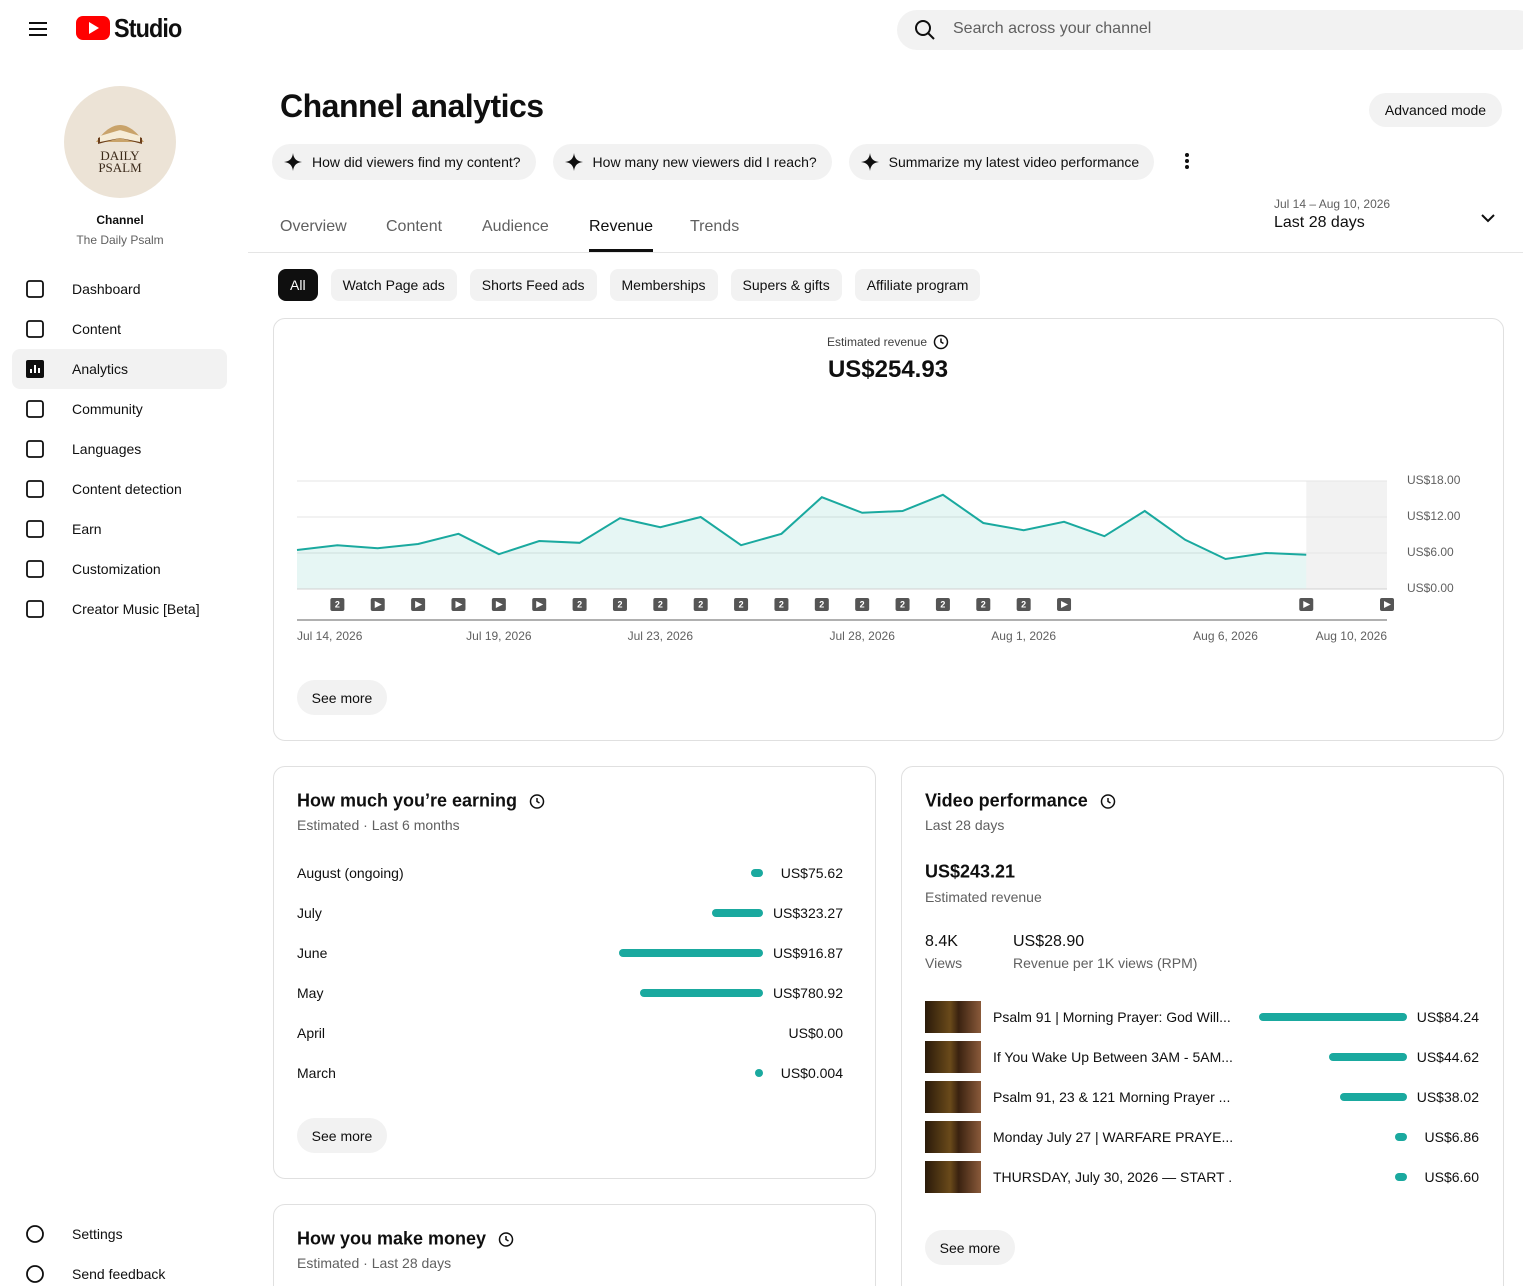  Describe the element at coordinates (1014, 162) in the screenshot. I see `prompt-text: Summarize my latest video performance` at that location.